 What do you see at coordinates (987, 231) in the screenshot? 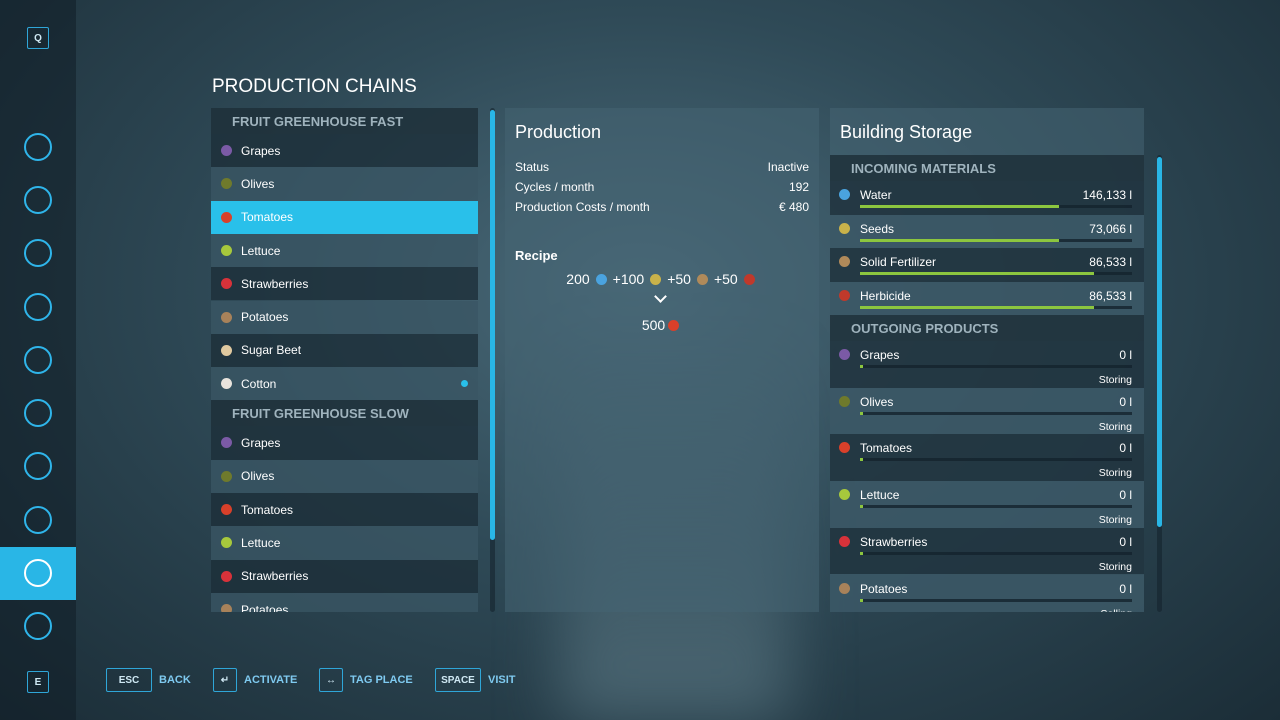
I see `storage-row: Seeds 73,066 l` at bounding box center [987, 231].